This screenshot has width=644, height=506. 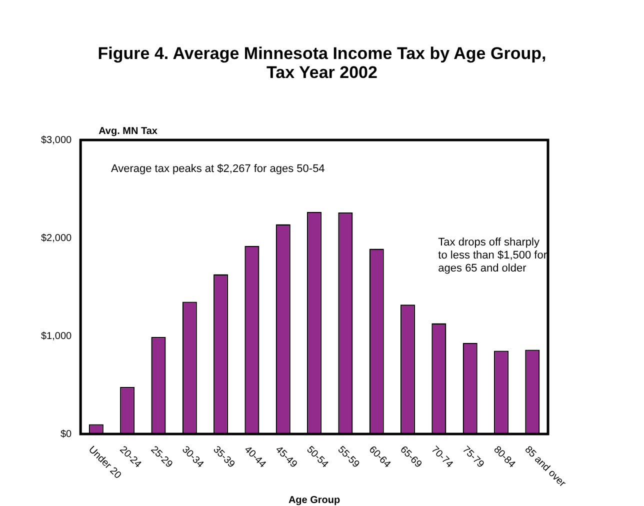 I want to click on chart-title: Figure 4. Average Minnesota Income Tax by Age Group, Tax Year 2002, so click(x=322, y=63).